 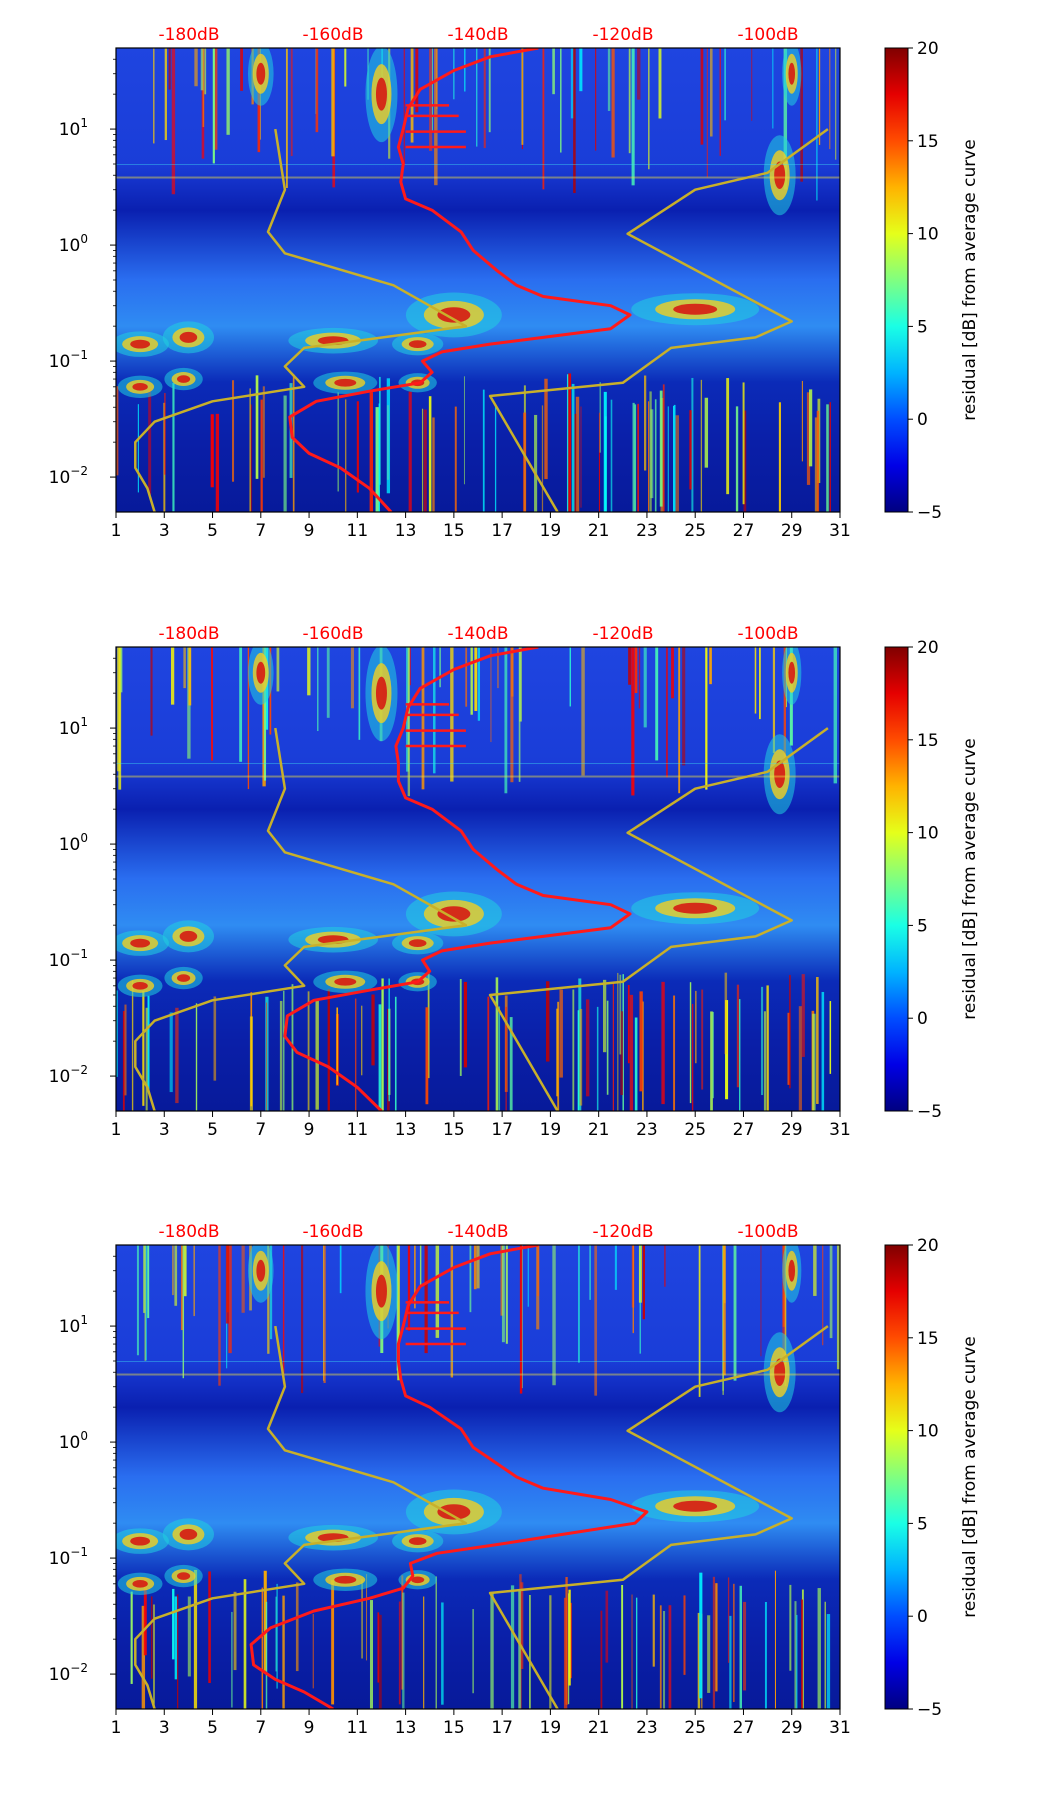 What do you see at coordinates (73, 128) in the screenshot?
I see `y-tick-label: 101` at bounding box center [73, 128].